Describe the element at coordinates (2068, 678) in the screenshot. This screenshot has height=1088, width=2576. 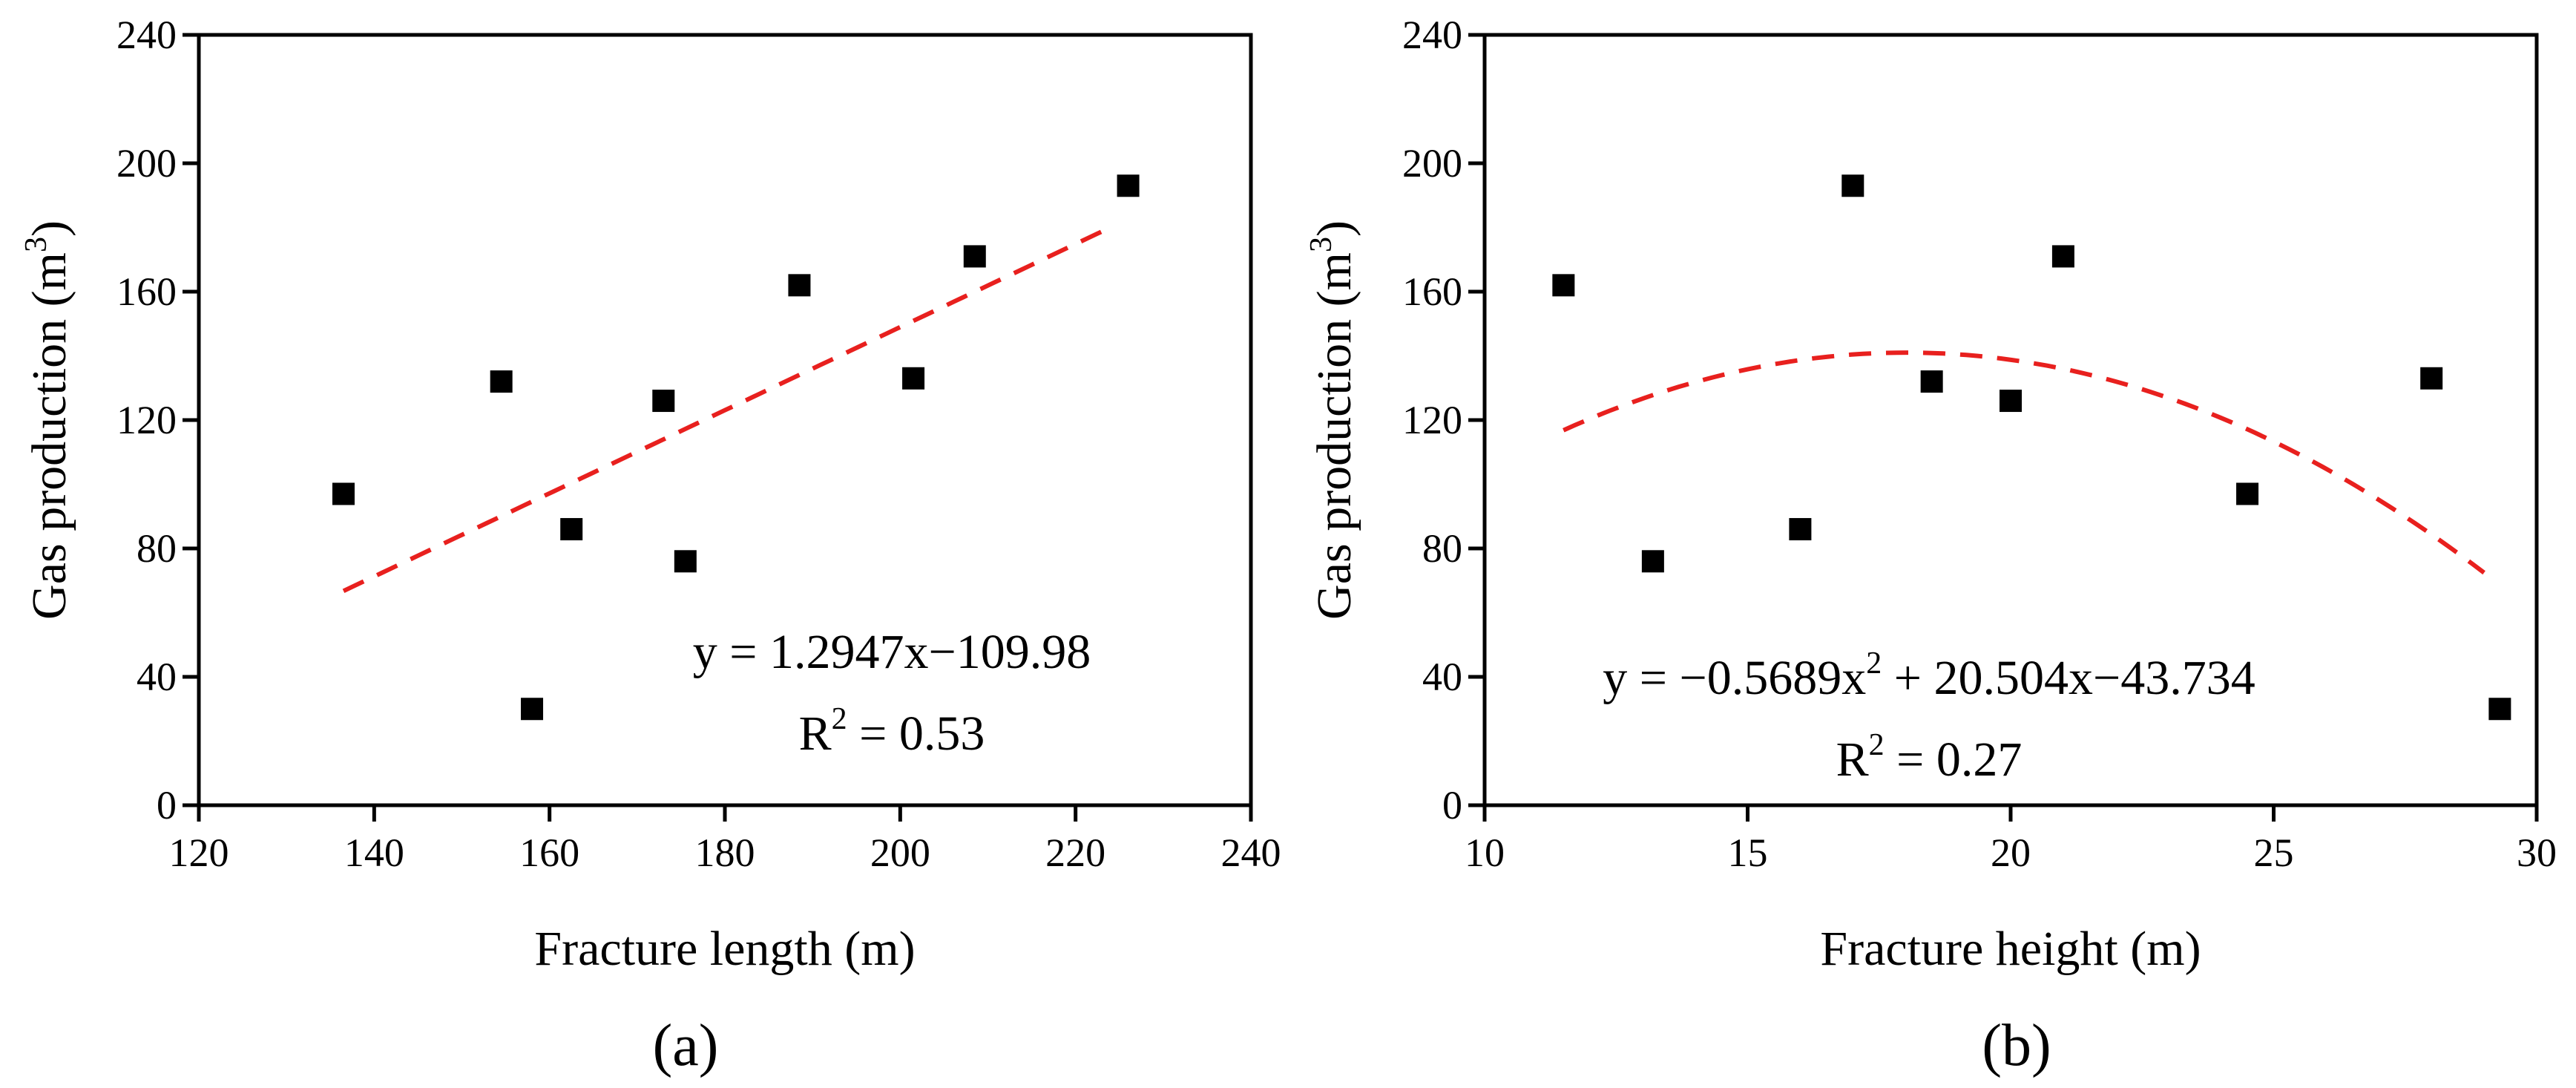
I see `equation-part2-b: + 20.504x−43.734` at that location.